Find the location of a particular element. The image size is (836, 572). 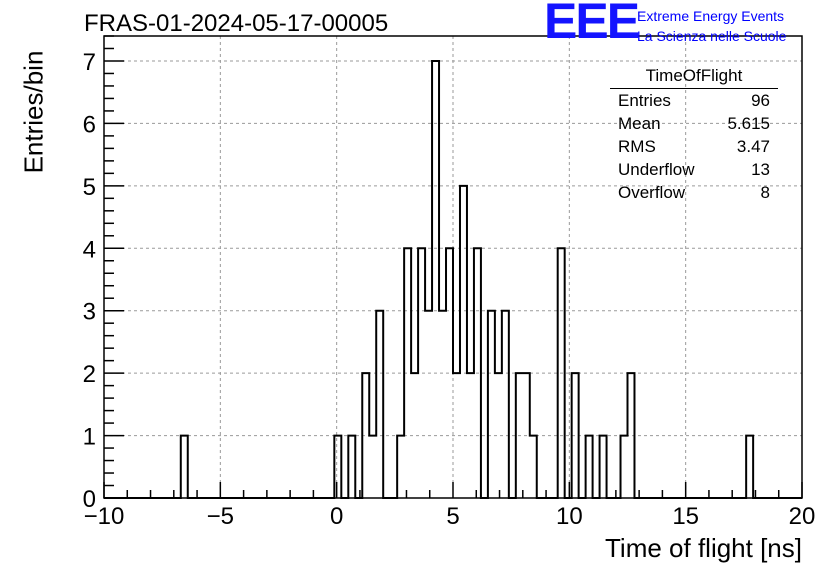

x-tick-label: −5 is located at coordinates (220, 516).